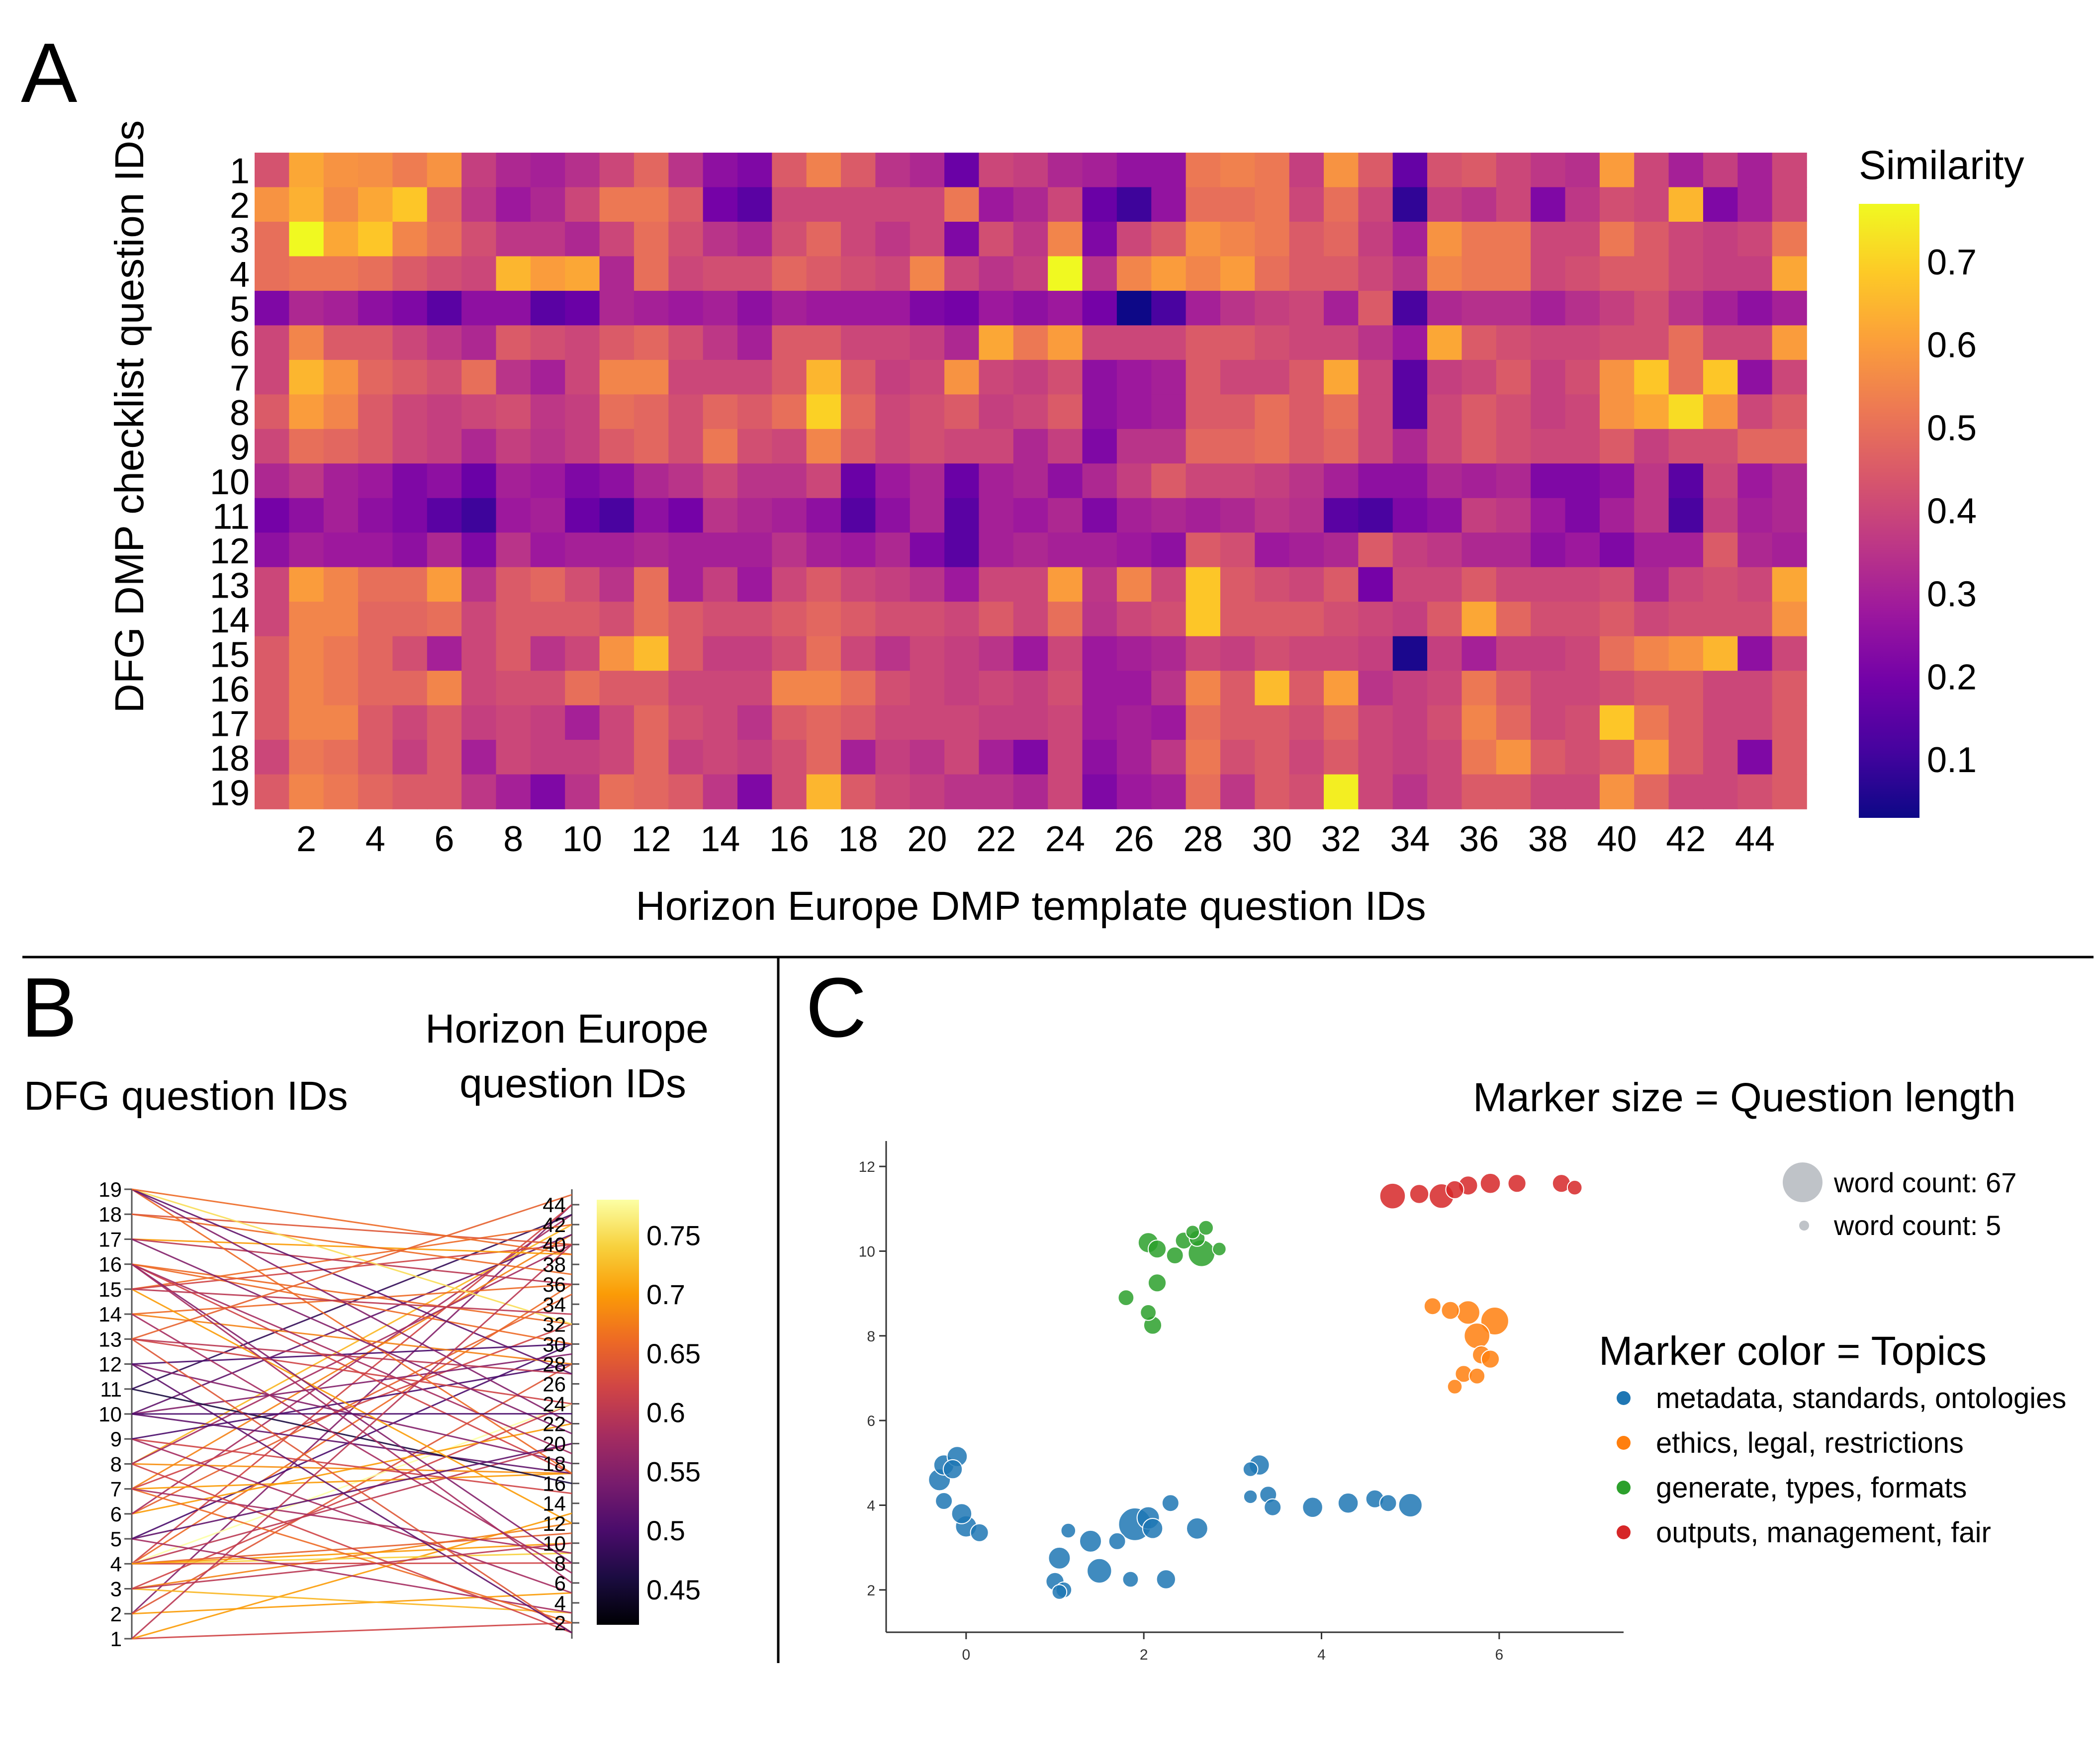  What do you see at coordinates (110, 1214) in the screenshot?
I see `parallel-left-tick-label: 18` at bounding box center [110, 1214].